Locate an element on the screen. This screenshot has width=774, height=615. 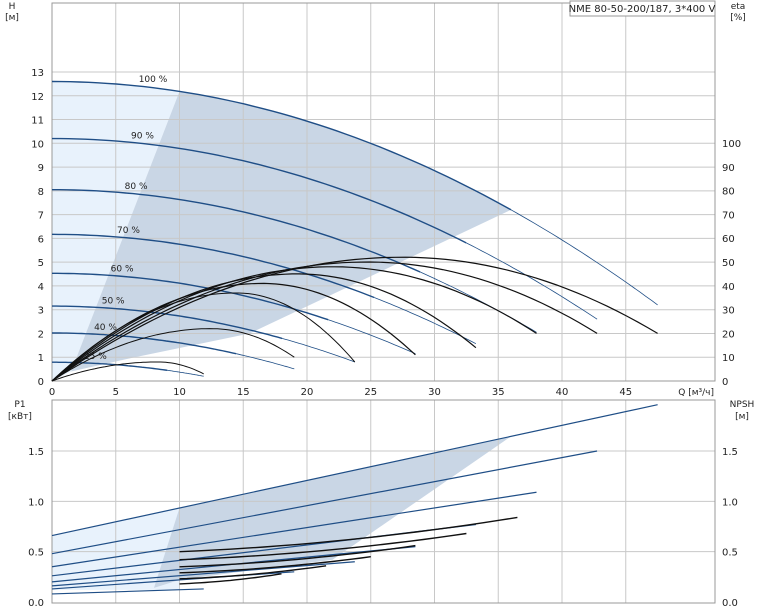
speed-label-3: 70 % is located at coordinates (128, 231).